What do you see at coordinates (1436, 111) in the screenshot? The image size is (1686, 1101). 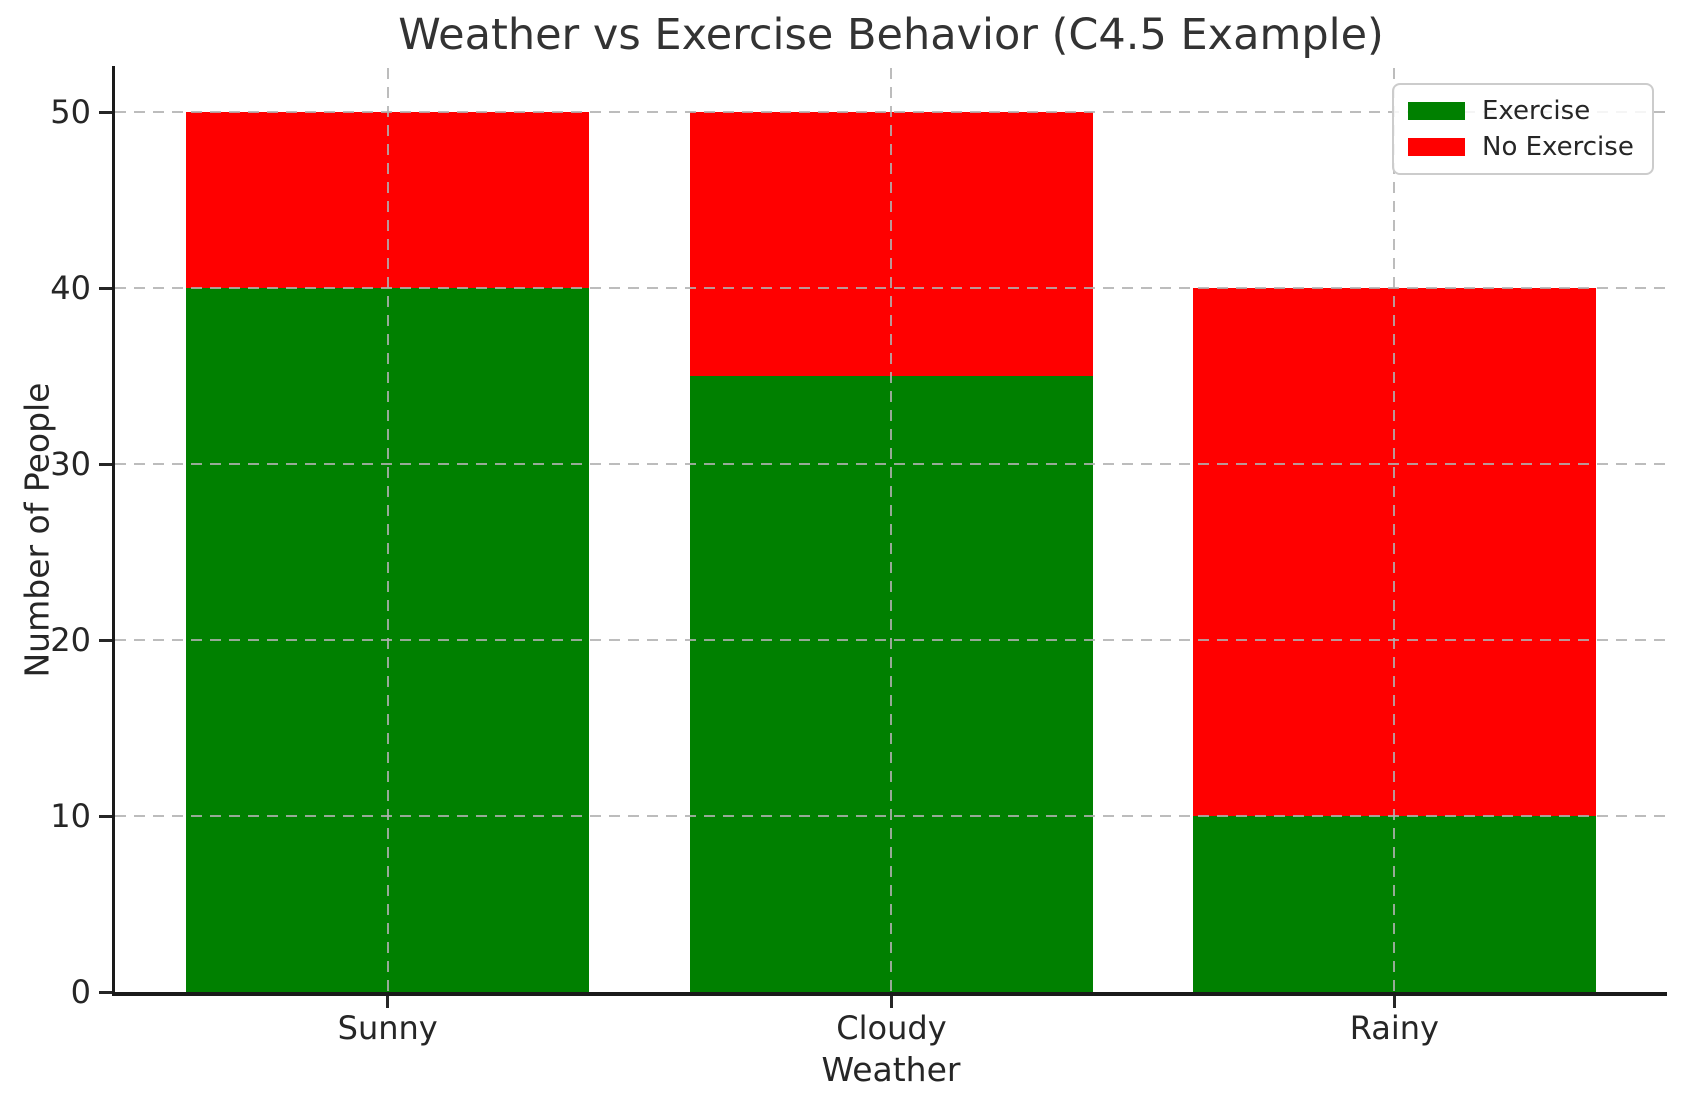 I see `legend-swatch-exercise` at bounding box center [1436, 111].